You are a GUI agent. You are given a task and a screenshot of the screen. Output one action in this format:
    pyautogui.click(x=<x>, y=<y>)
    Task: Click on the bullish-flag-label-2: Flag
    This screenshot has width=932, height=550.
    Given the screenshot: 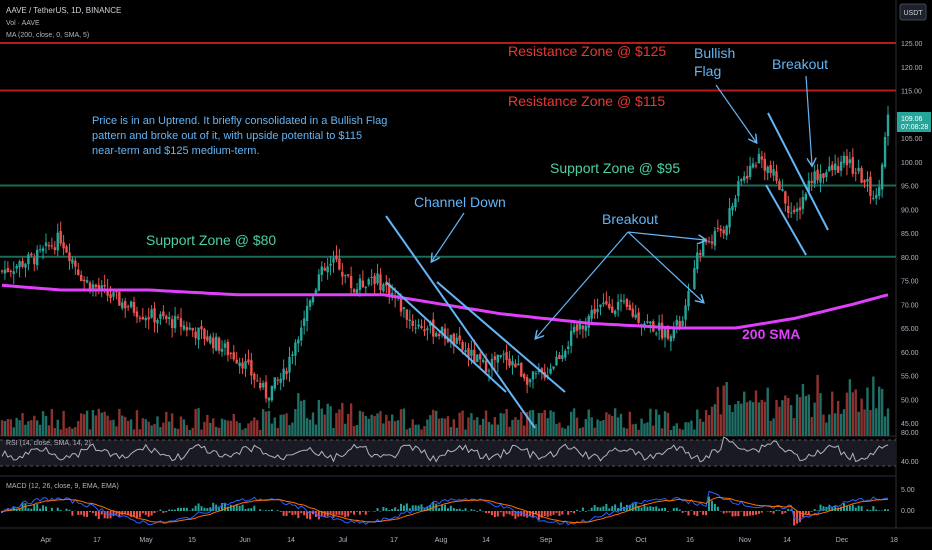 What is the action you would take?
    pyautogui.click(x=707, y=71)
    